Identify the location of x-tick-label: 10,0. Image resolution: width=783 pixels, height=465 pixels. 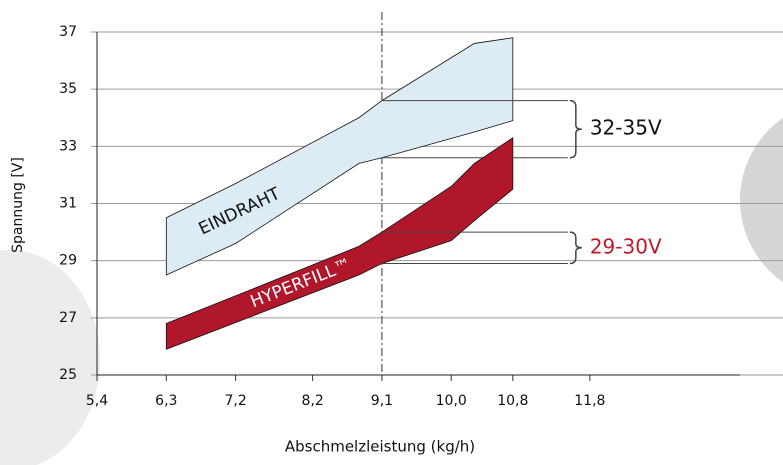
(451, 401).